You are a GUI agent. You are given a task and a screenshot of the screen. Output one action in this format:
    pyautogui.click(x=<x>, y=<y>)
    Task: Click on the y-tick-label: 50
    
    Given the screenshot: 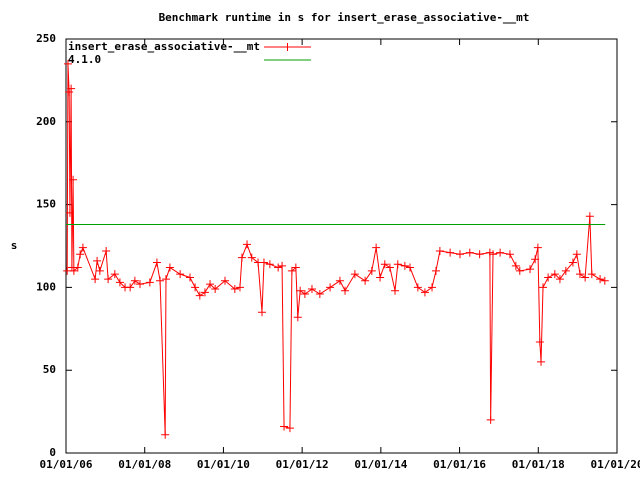 What is the action you would take?
    pyautogui.click(x=49, y=369)
    